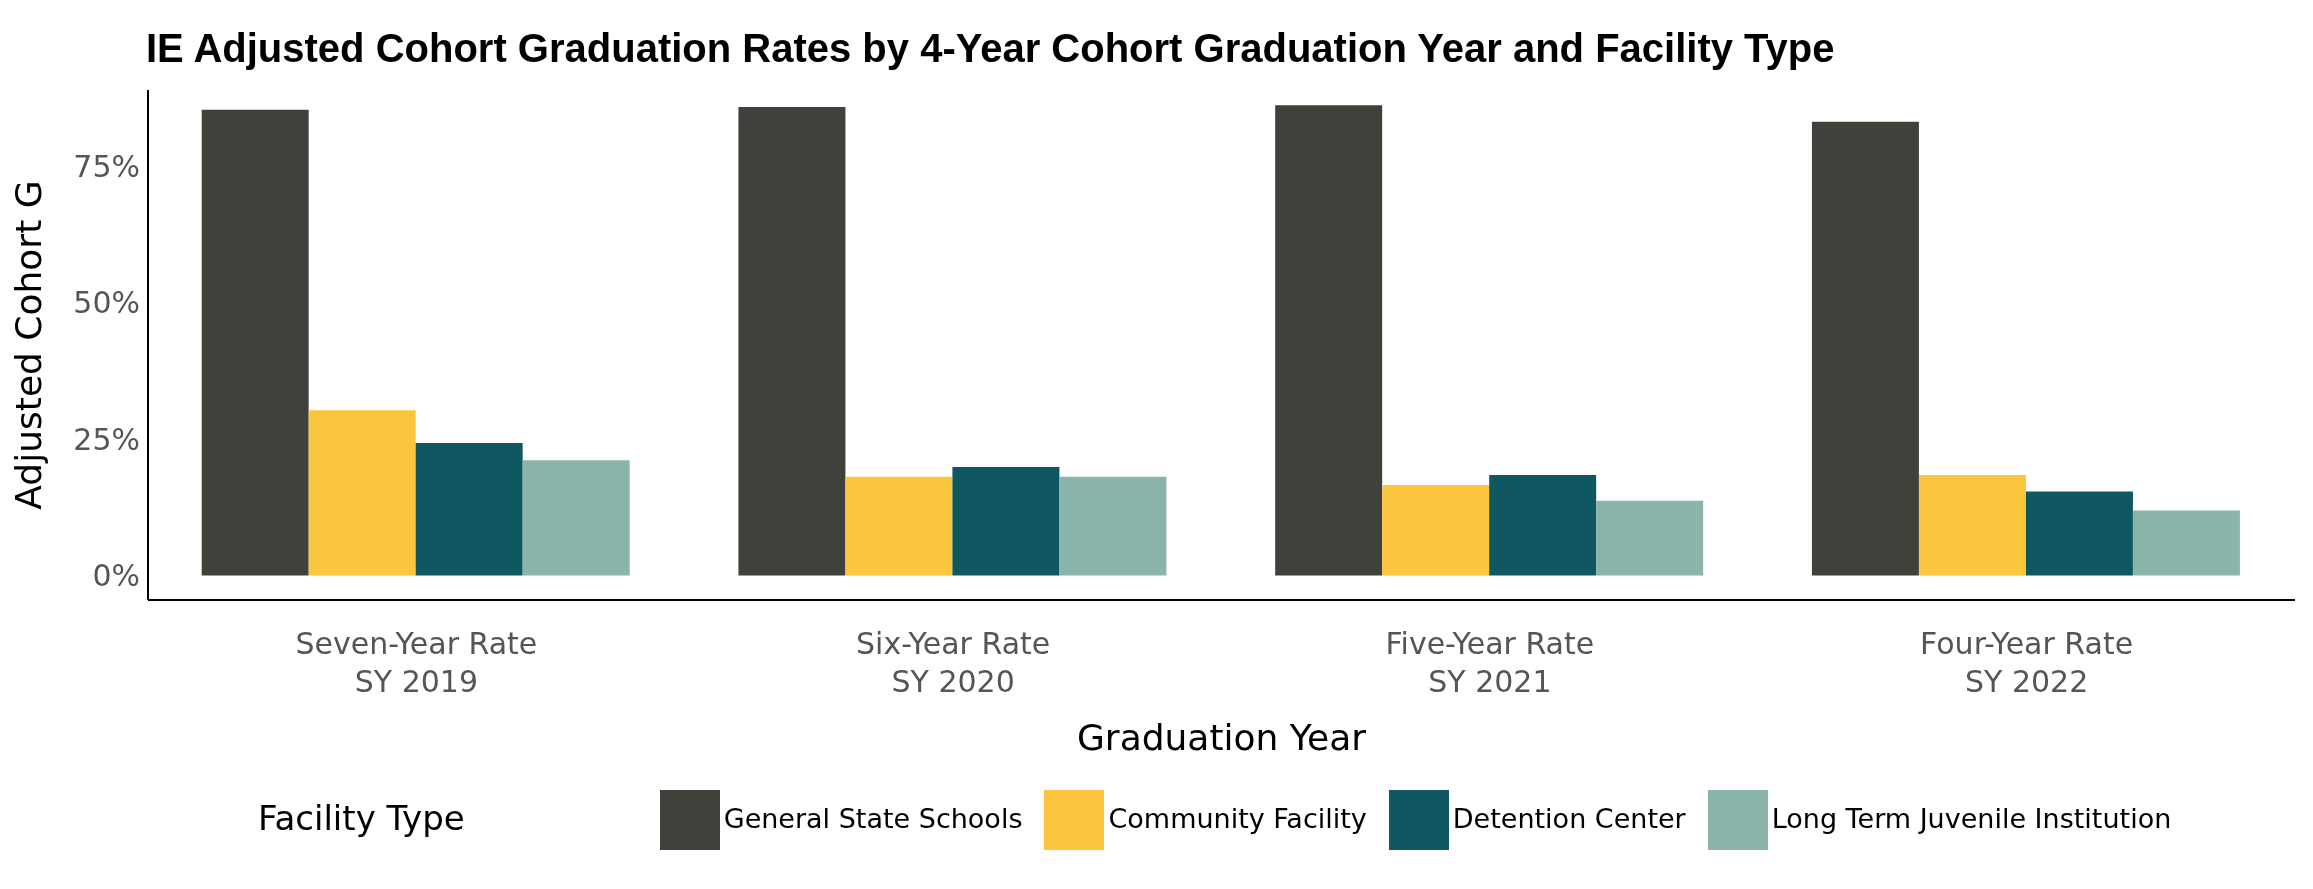 This screenshot has width=2313, height=889. What do you see at coordinates (106, 439) in the screenshot?
I see `y-tick-label: 25%` at bounding box center [106, 439].